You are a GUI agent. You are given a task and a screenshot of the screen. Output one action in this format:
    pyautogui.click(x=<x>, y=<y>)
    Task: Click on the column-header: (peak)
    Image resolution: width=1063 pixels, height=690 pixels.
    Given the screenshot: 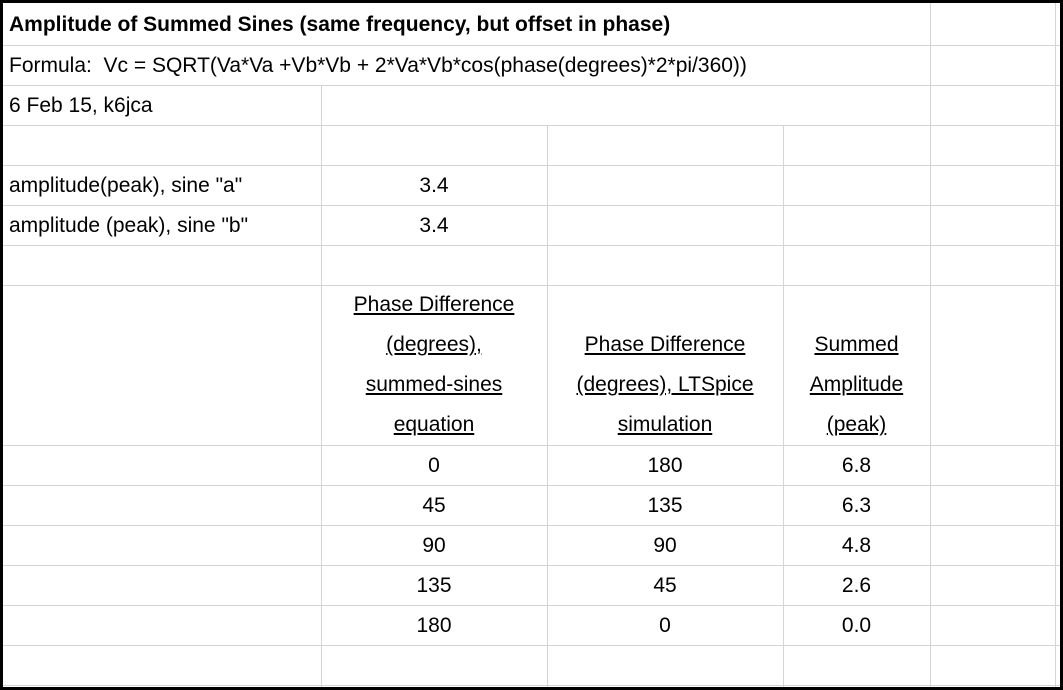 What is the action you would take?
    pyautogui.click(x=856, y=424)
    